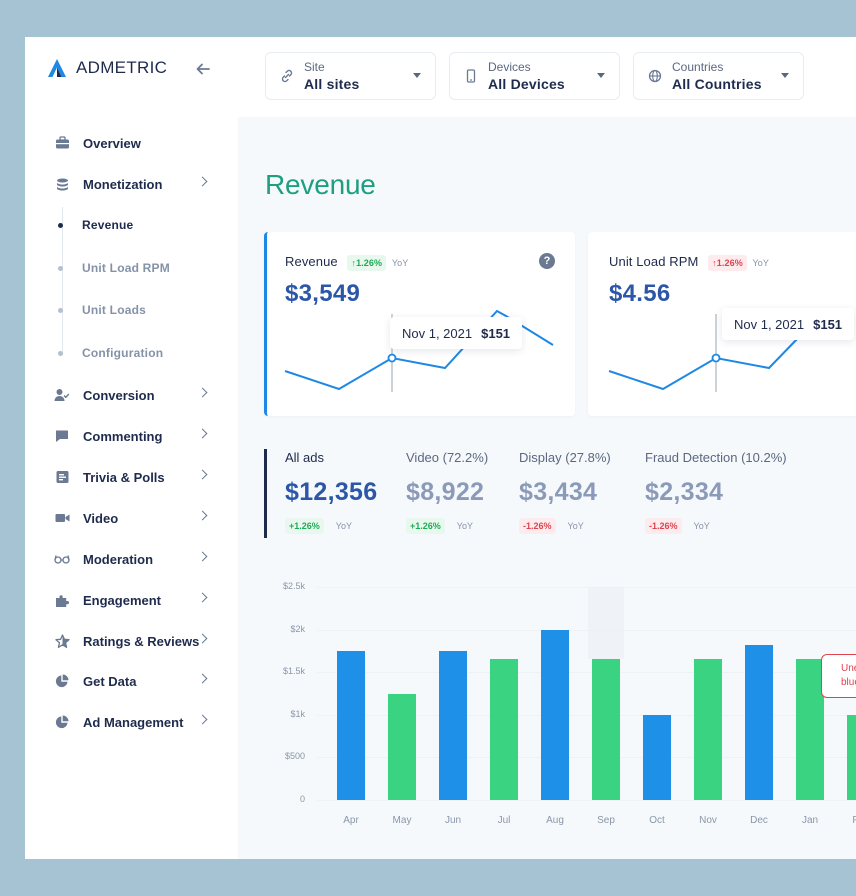  I want to click on x-tick-label: Jun, so click(453, 820).